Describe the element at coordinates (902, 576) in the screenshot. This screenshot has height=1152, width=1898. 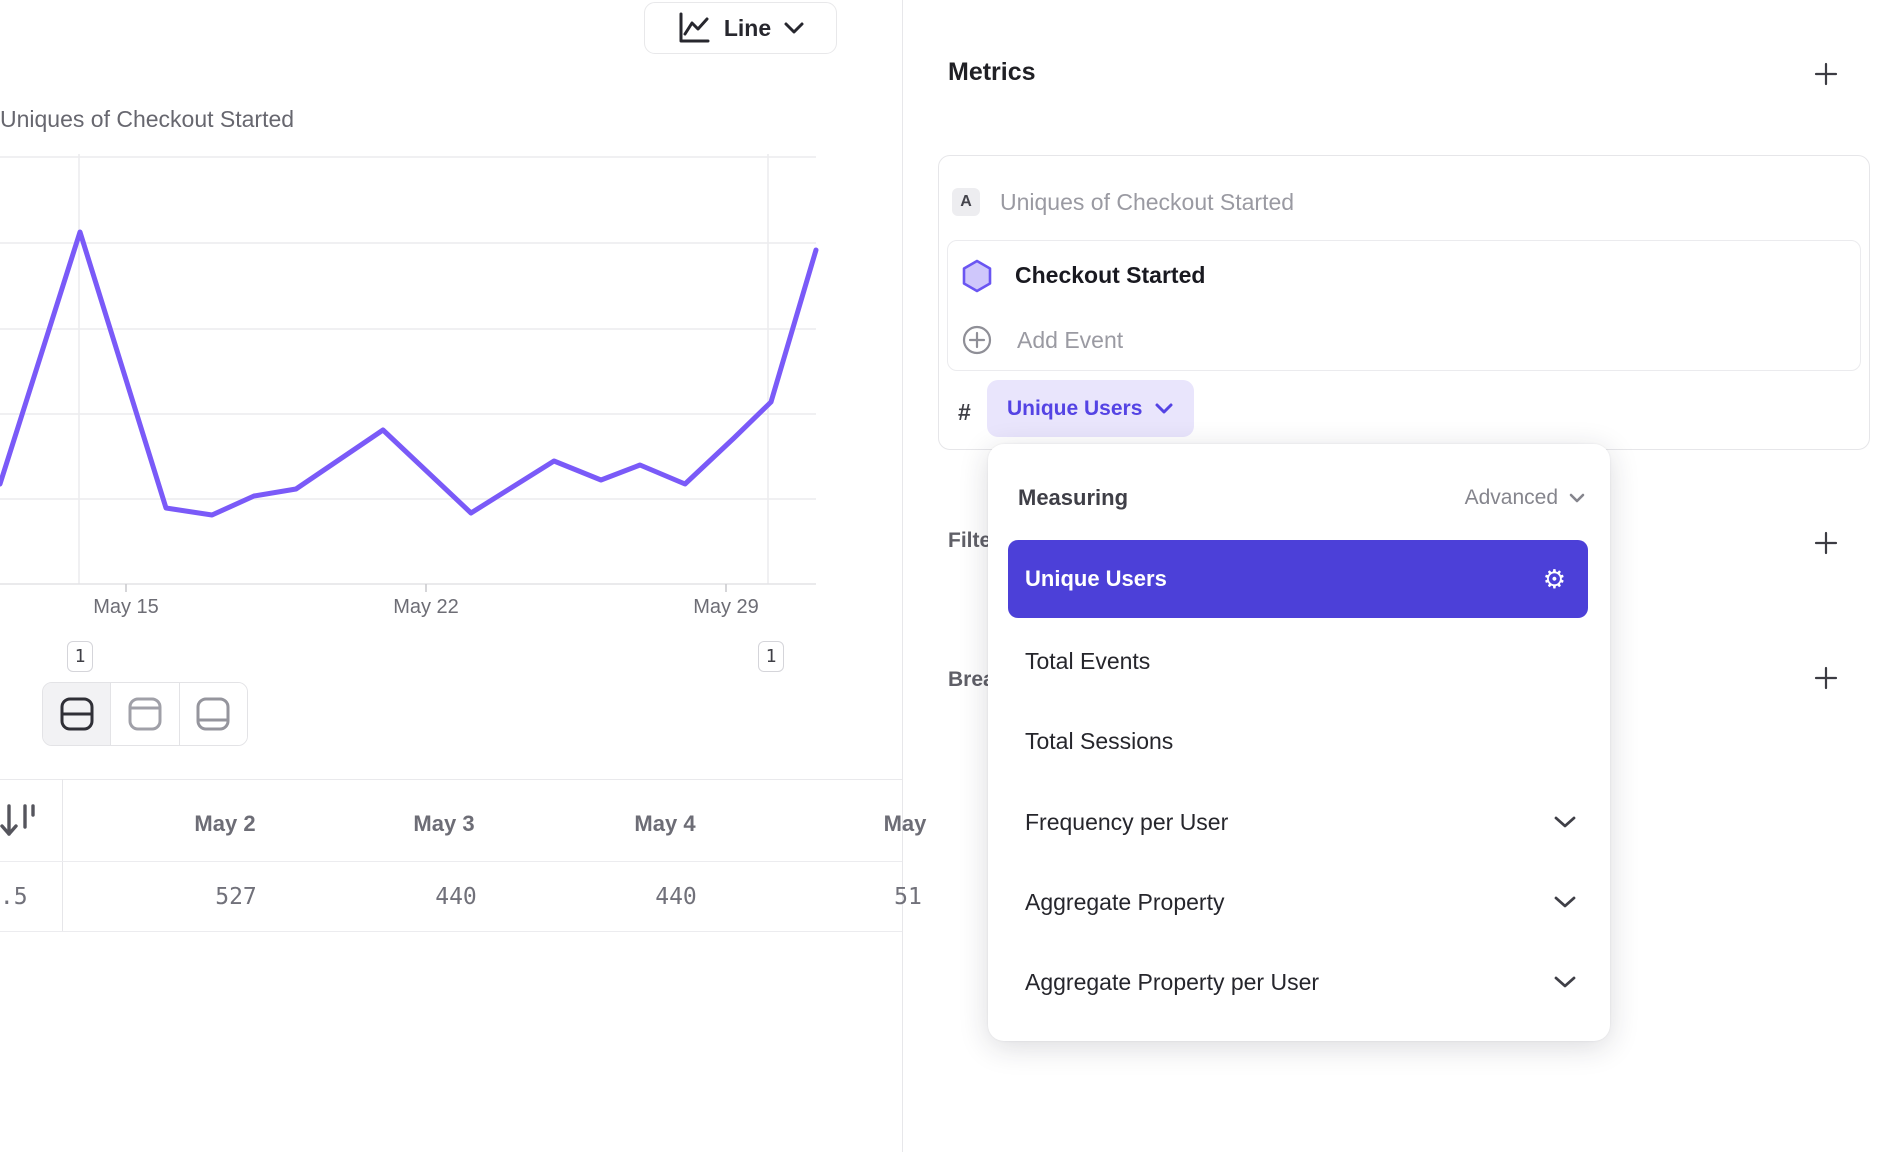
I see `panel-divider` at that location.